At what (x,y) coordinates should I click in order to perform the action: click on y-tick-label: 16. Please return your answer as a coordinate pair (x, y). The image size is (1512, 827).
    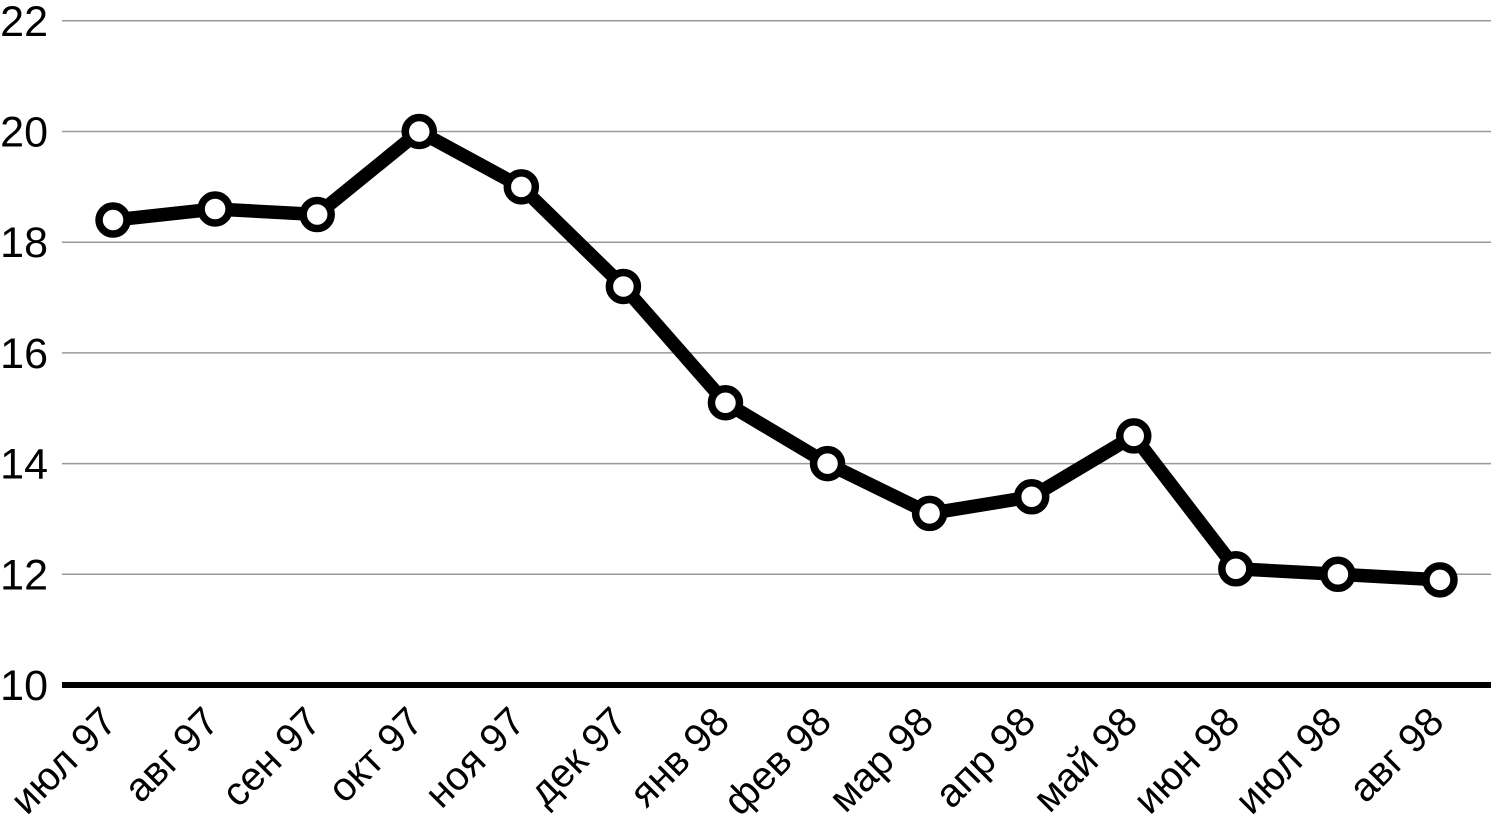
    Looking at the image, I should click on (24, 354).